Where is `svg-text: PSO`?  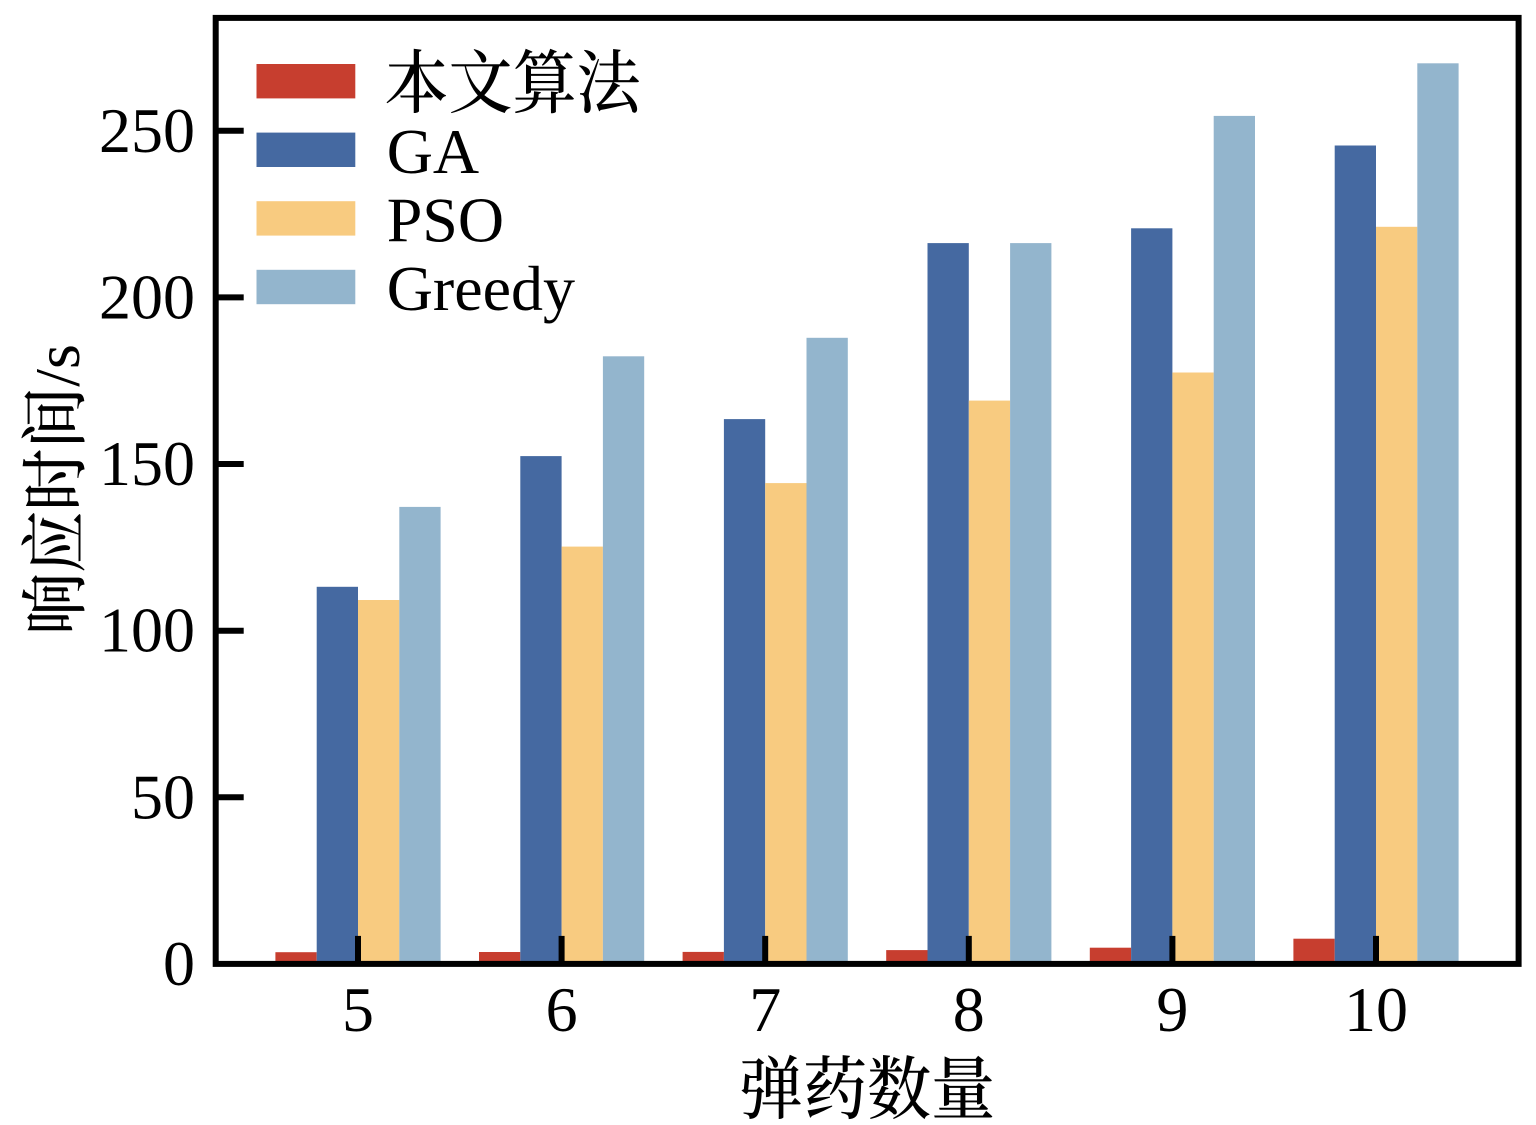
svg-text: PSO is located at coordinates (445, 219).